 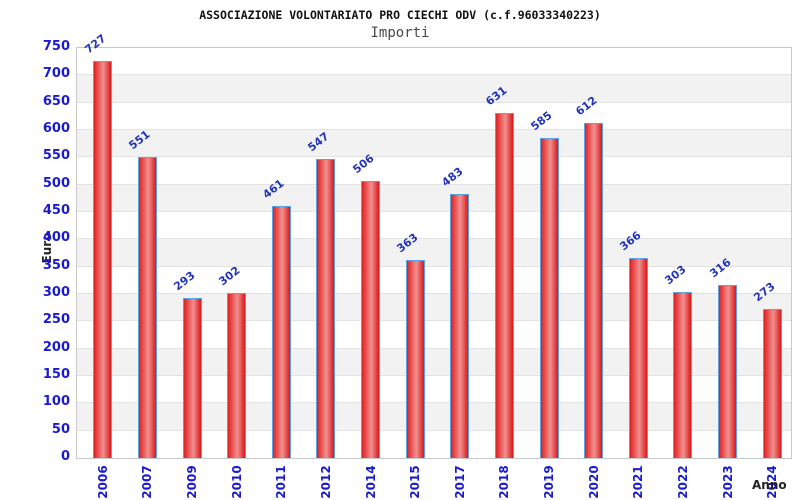 I want to click on x-tick-label: 2021, so click(x=638, y=482).